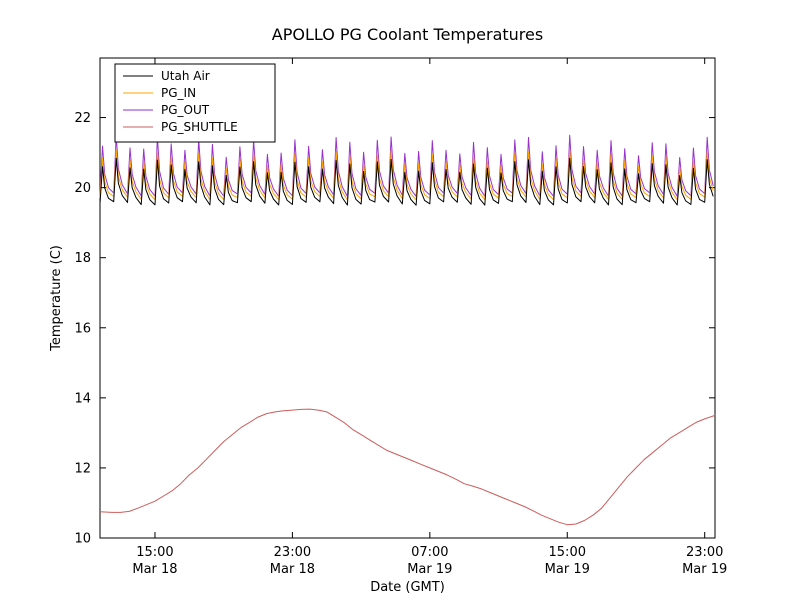  Describe the element at coordinates (185, 76) in the screenshot. I see `legend-label: Utah Air` at that location.